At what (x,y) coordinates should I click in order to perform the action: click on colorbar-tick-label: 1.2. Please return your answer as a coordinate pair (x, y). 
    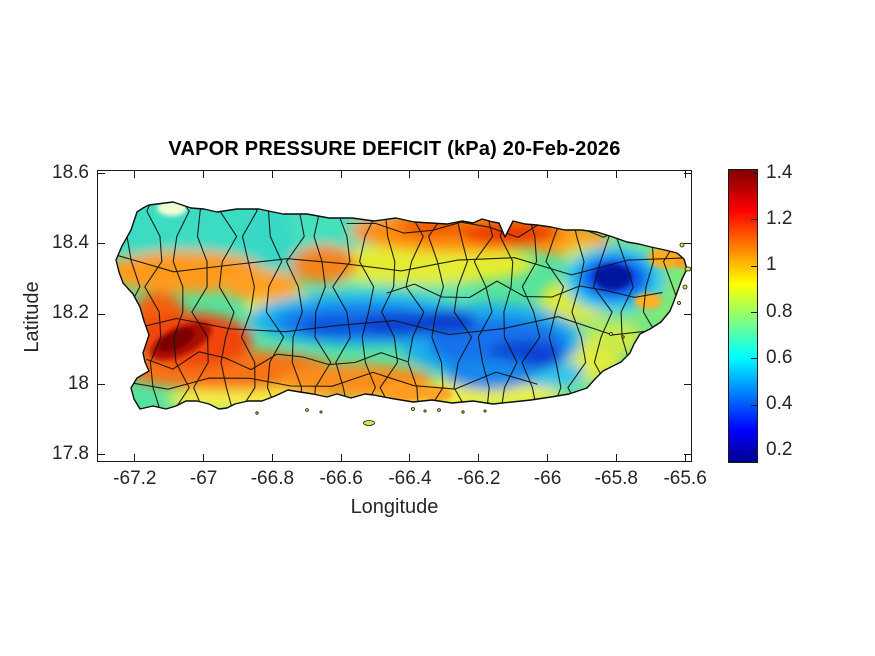
    Looking at the image, I should click on (779, 218).